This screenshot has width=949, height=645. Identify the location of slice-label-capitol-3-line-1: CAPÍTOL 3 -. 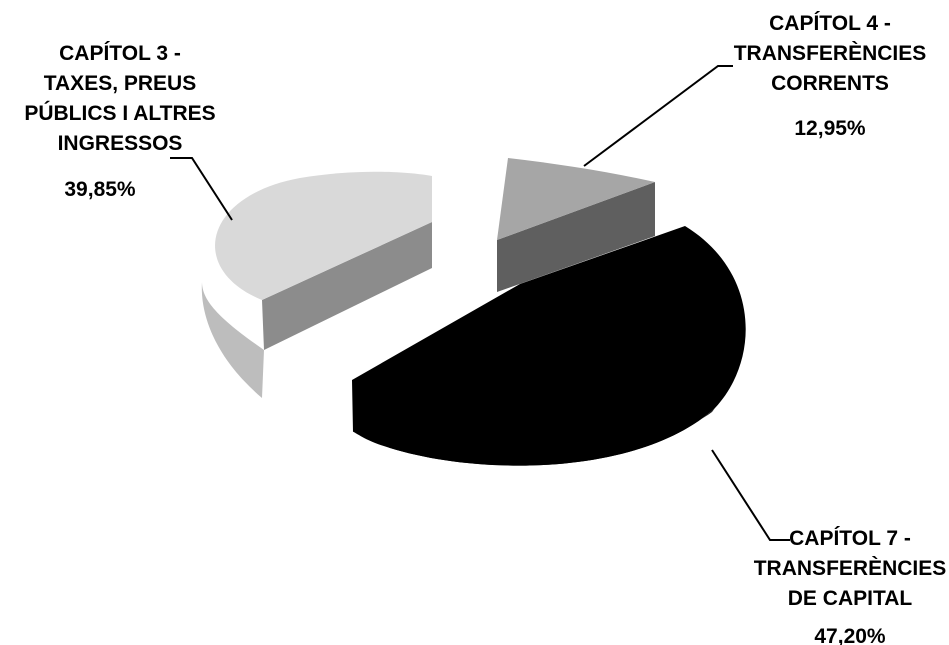
(120, 53).